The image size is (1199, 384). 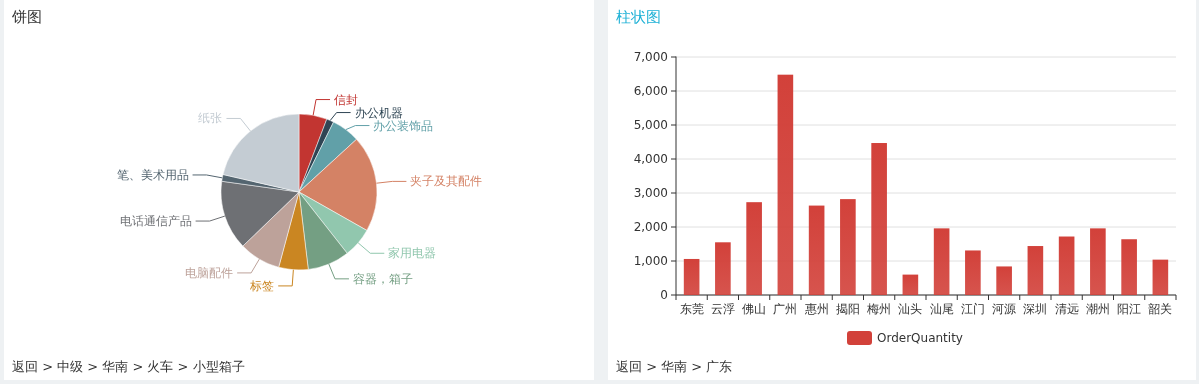 What do you see at coordinates (128, 366) in the screenshot?
I see `text: 返回 > 中级 > 华南 > 火车 > 小型箱子` at bounding box center [128, 366].